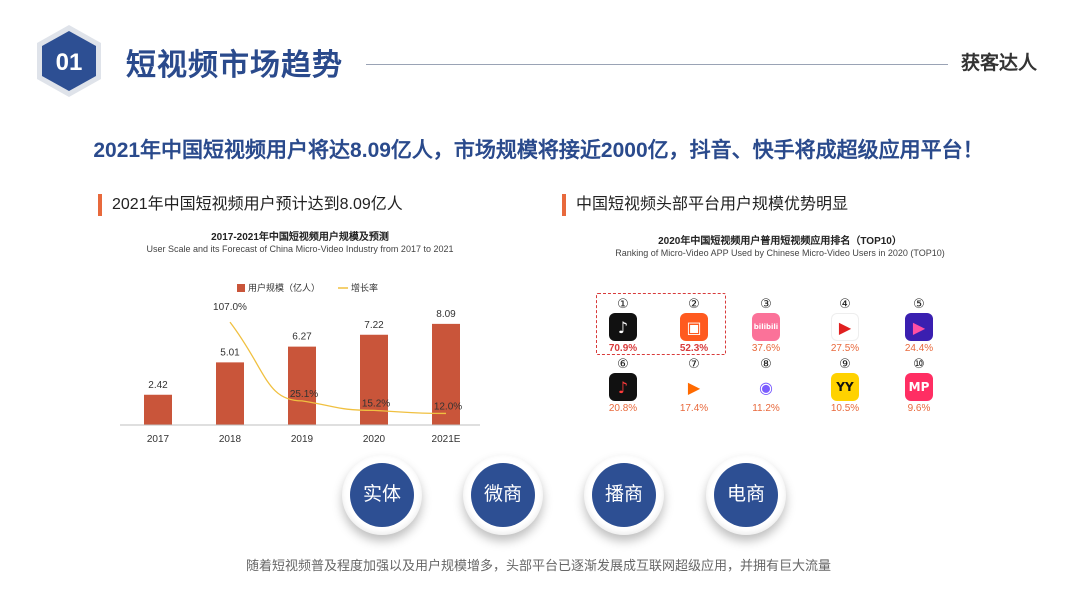 This screenshot has height=605, width=1077. I want to click on legend-swatch-bar, so click(241, 288).